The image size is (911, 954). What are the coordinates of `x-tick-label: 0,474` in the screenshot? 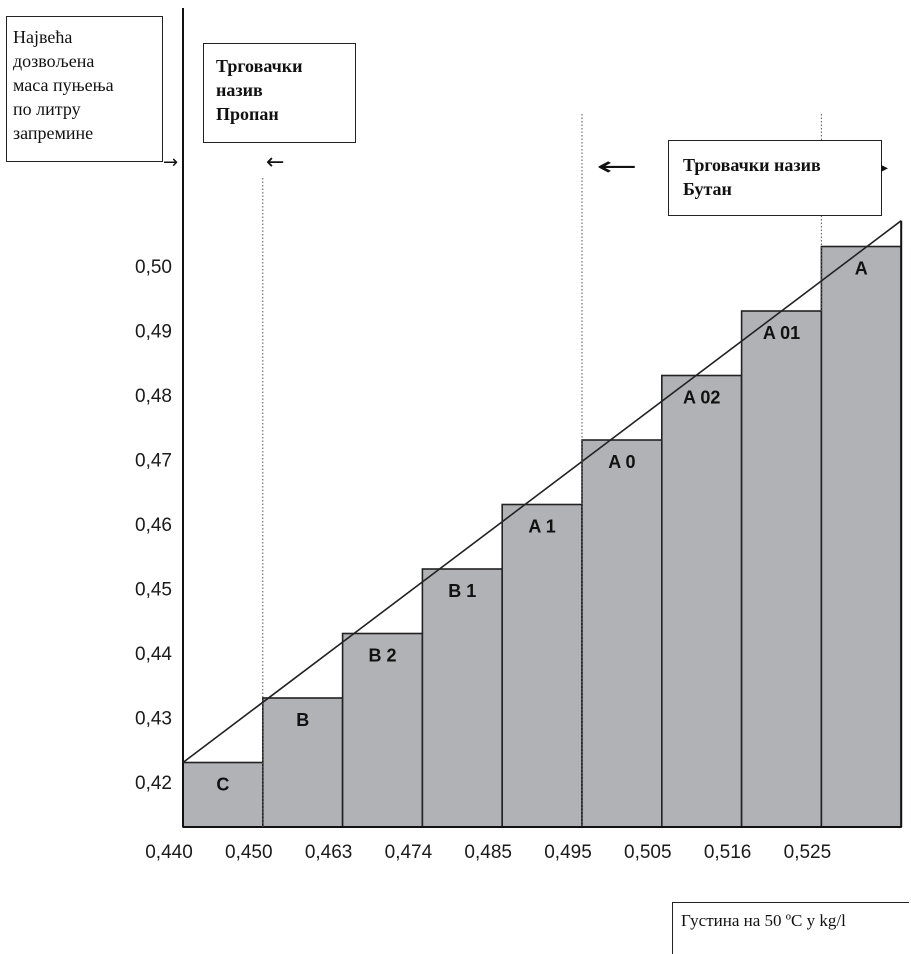 It's located at (409, 852).